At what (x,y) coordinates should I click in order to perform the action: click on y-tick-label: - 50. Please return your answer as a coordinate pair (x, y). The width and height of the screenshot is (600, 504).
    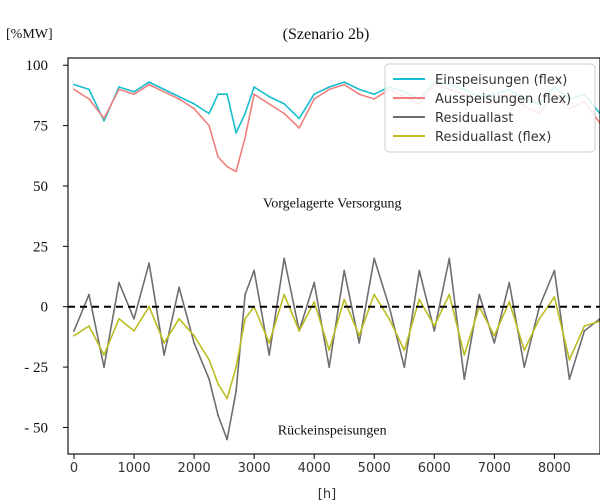
    Looking at the image, I should click on (36, 428).